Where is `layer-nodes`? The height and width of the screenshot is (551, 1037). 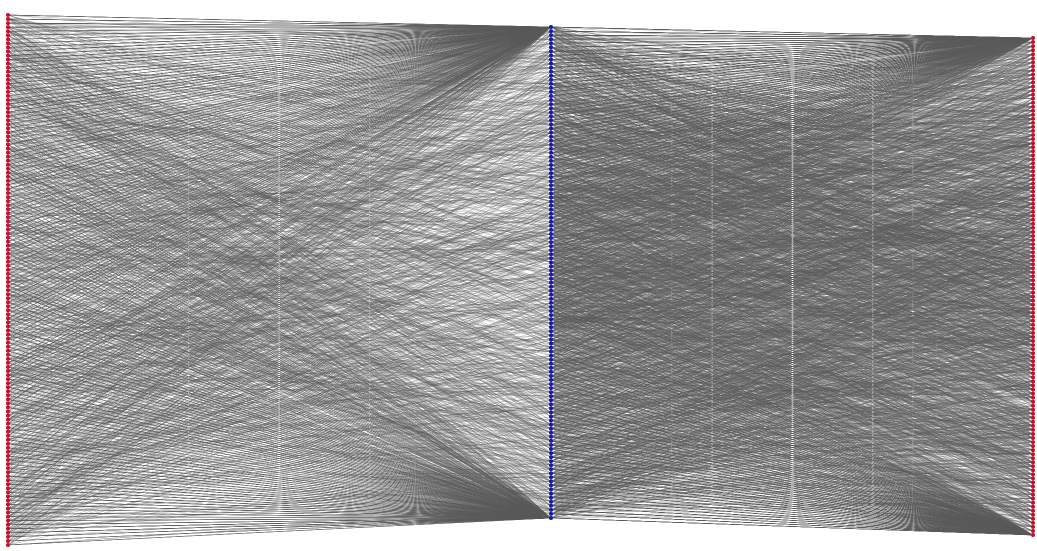
layer-nodes is located at coordinates (551, 272).